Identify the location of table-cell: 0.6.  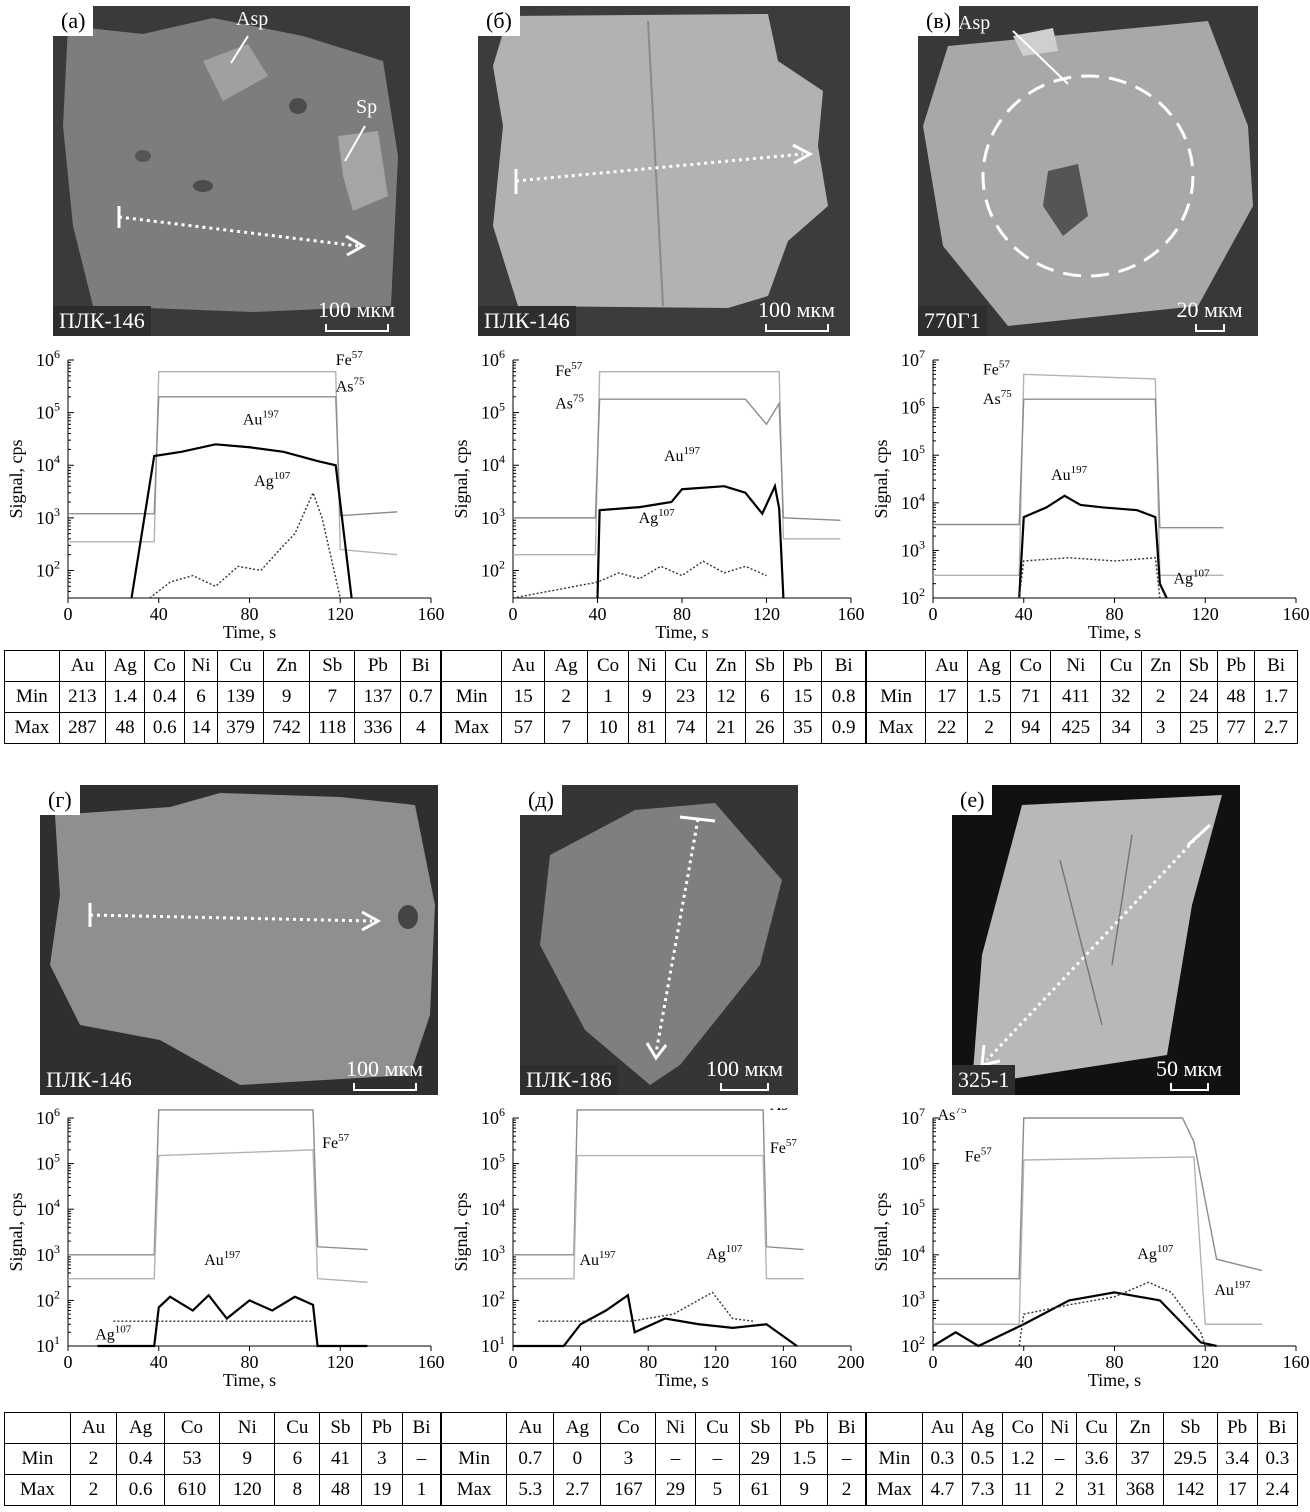
(140, 1490).